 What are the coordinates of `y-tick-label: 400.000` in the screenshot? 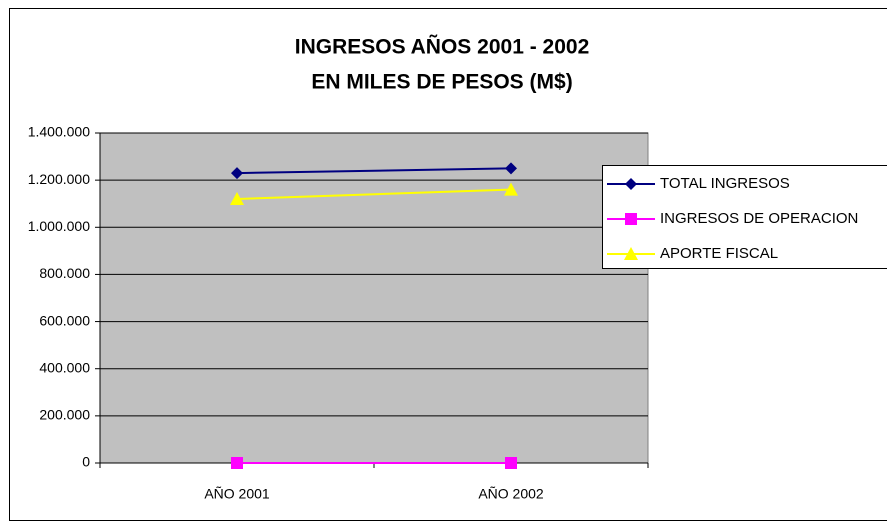 It's located at (64, 367).